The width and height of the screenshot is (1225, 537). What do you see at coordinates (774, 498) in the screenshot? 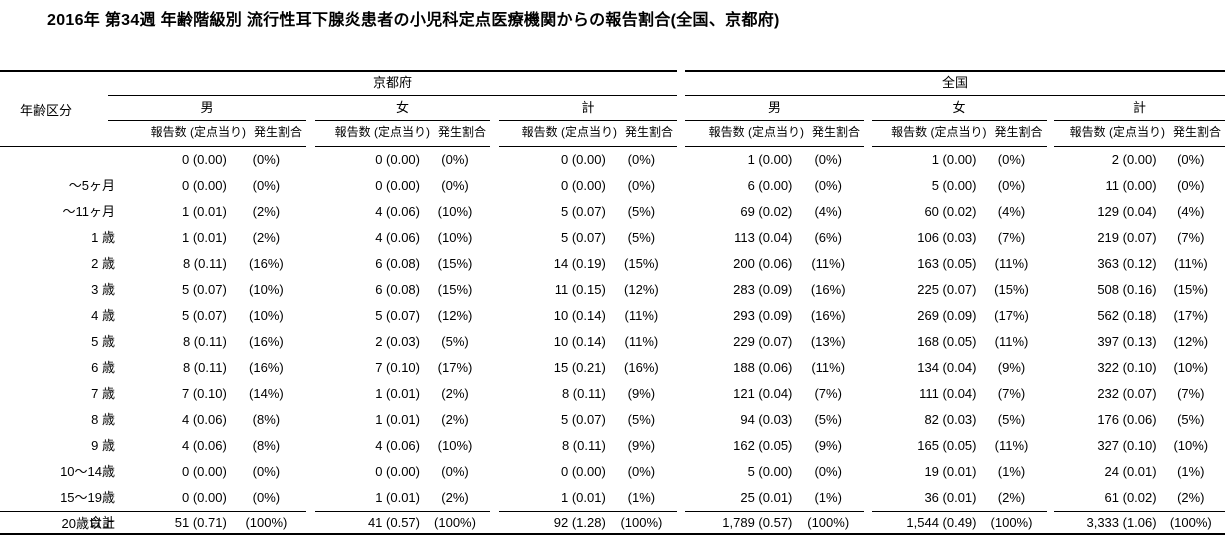
I see `data-row: 25 (0.01) (1%)` at bounding box center [774, 498].